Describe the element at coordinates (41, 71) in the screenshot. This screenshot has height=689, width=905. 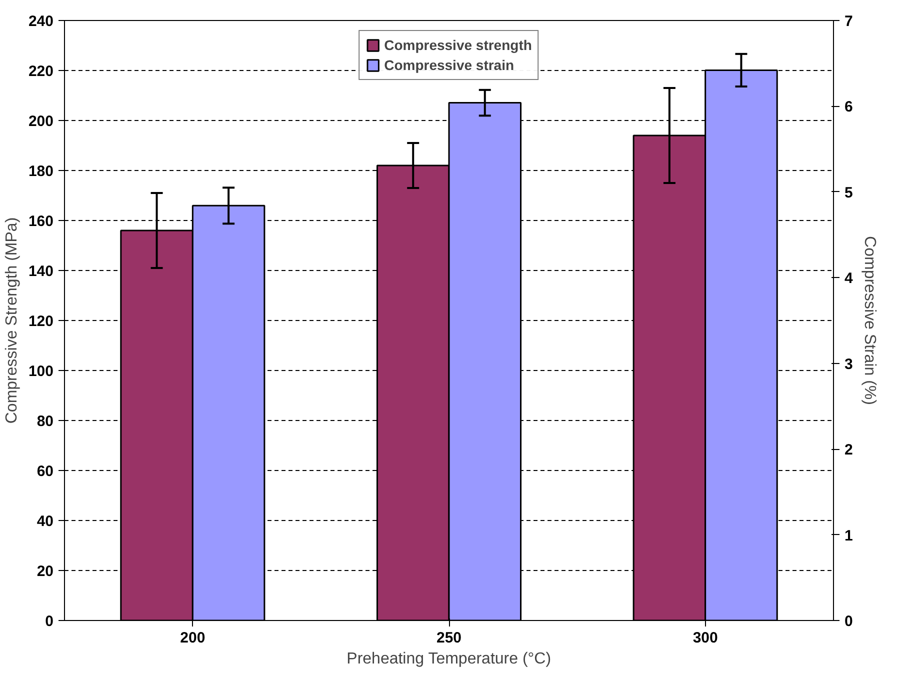
I see `y-tick-label: 220` at that location.